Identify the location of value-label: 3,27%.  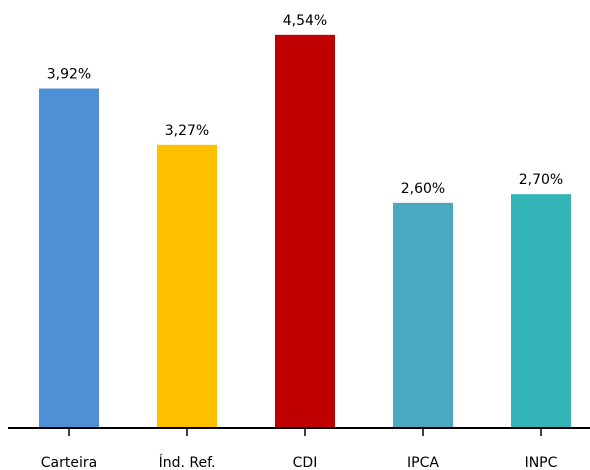
(187, 131).